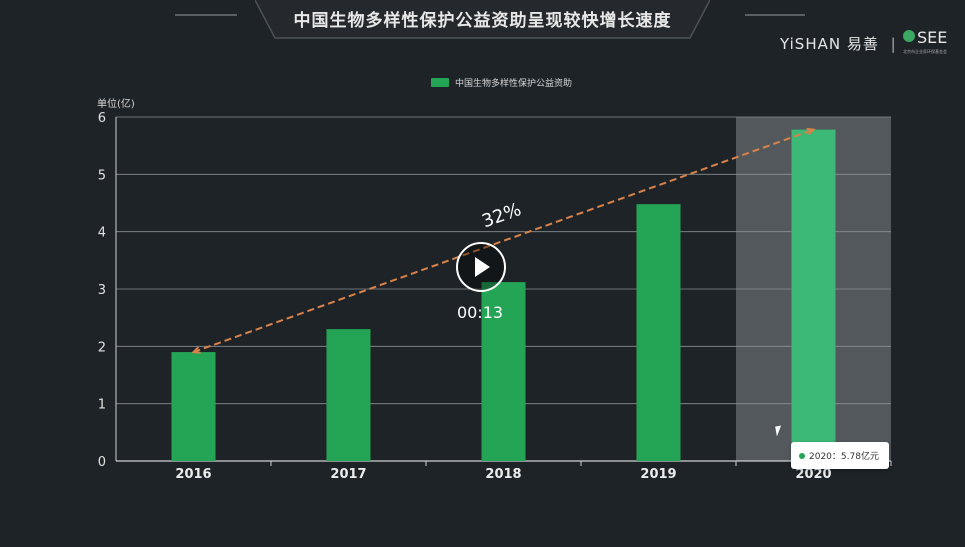 The image size is (965, 547). I want to click on bar-2019, so click(658, 332).